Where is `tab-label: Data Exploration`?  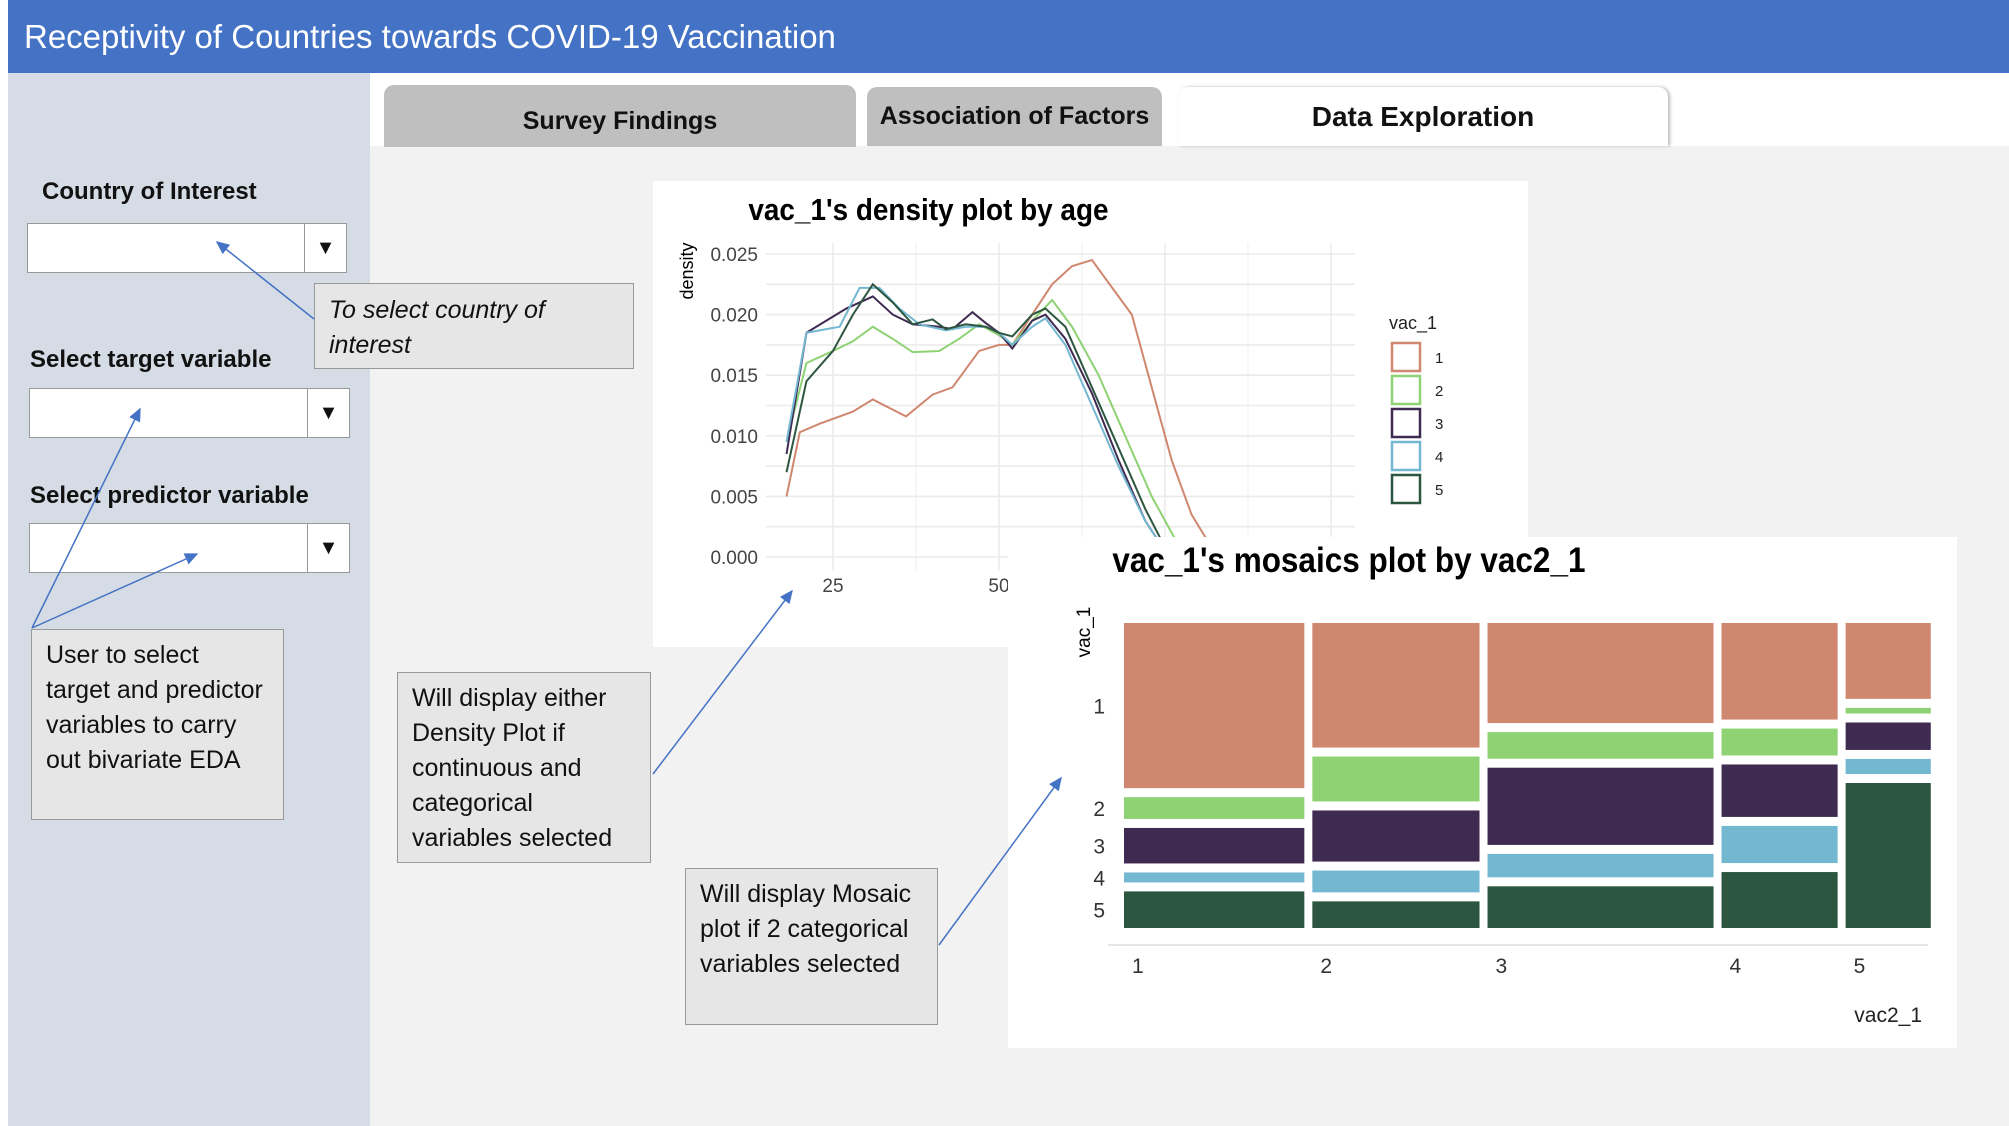
tab-label: Data Exploration is located at coordinates (1423, 116).